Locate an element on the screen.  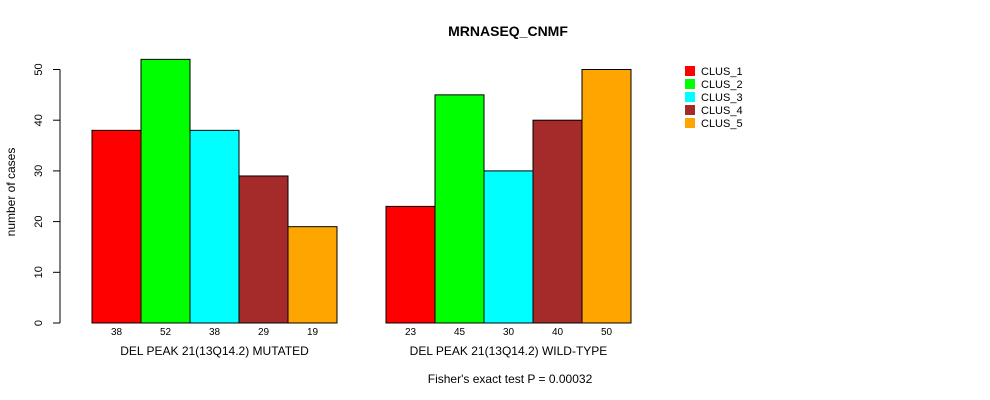
bar-value-label: 19 is located at coordinates (313, 332).